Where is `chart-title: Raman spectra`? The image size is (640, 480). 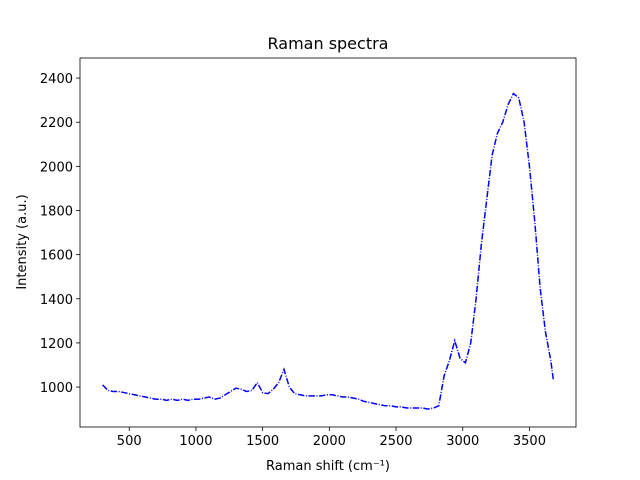
chart-title: Raman spectra is located at coordinates (328, 43).